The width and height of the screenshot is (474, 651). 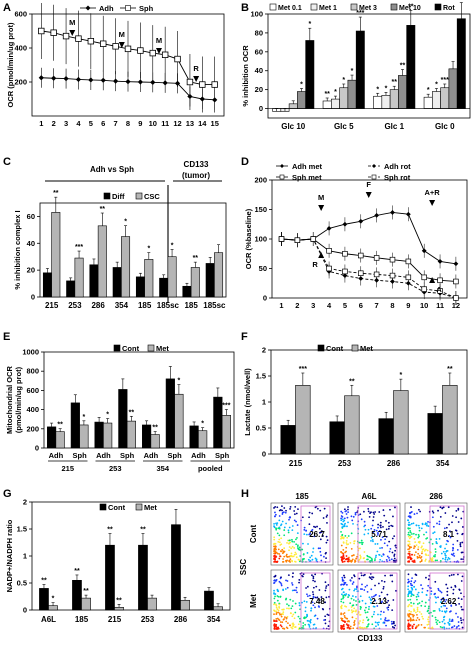 I want to click on panel-c-category-label: 286, so click(x=98, y=305).